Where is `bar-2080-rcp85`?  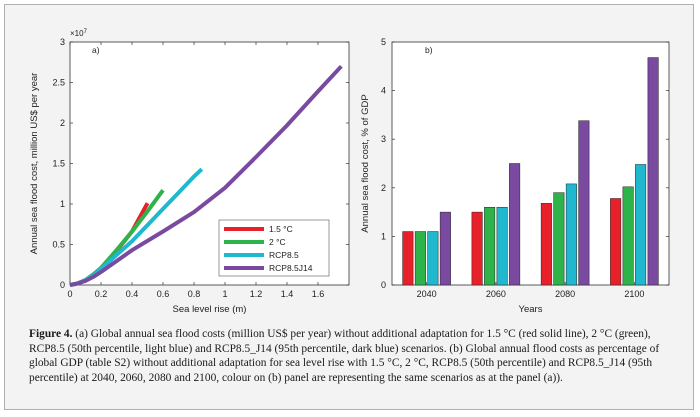
bar-2080-rcp85 is located at coordinates (571, 234).